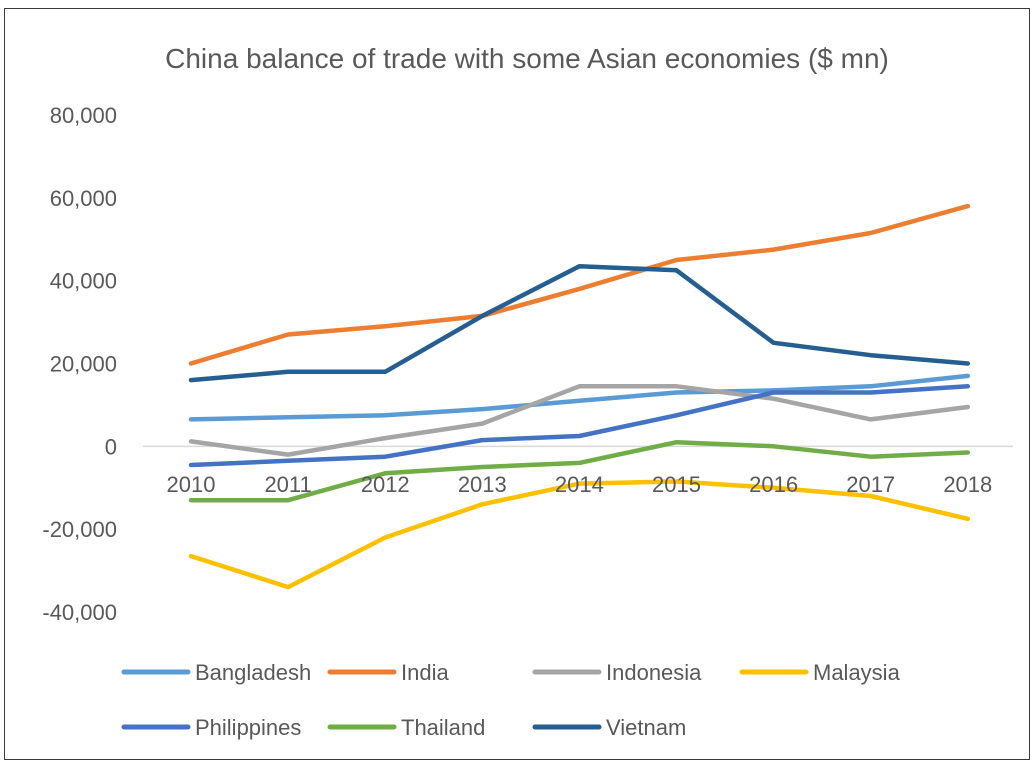 This screenshot has height=762, width=1034. I want to click on series-line-philippines, so click(579, 426).